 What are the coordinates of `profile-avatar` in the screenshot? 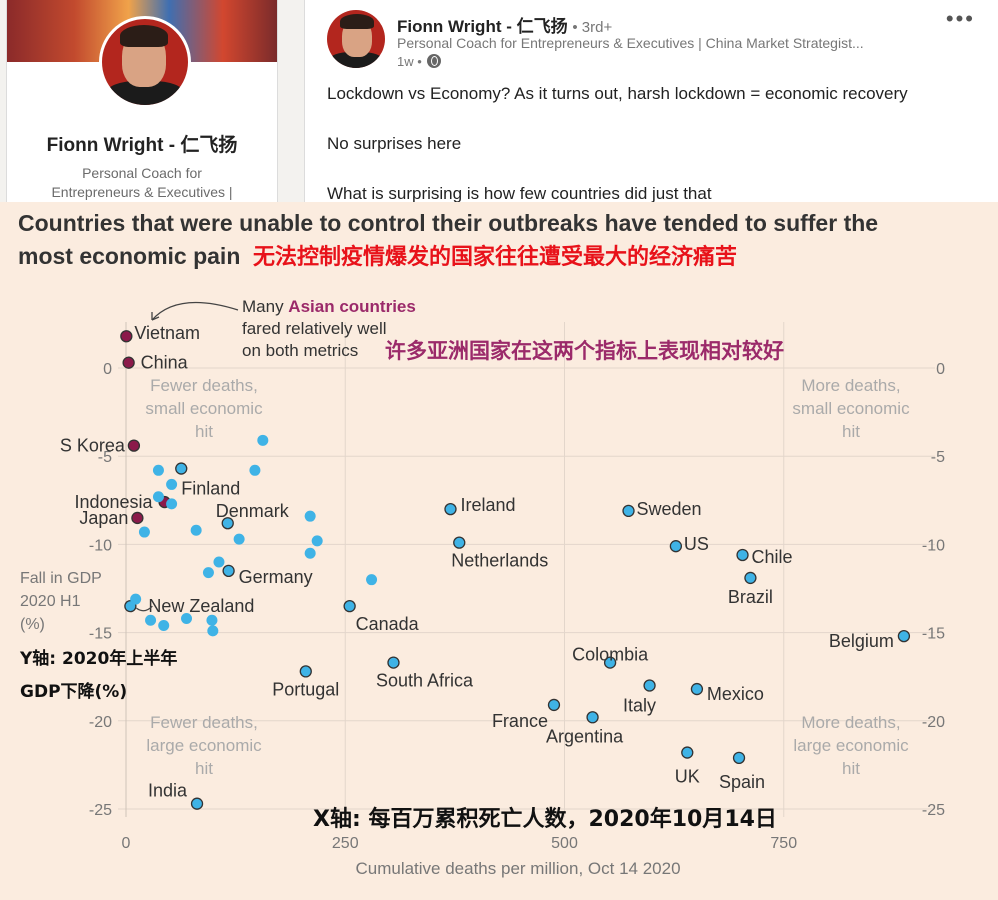 It's located at (145, 62).